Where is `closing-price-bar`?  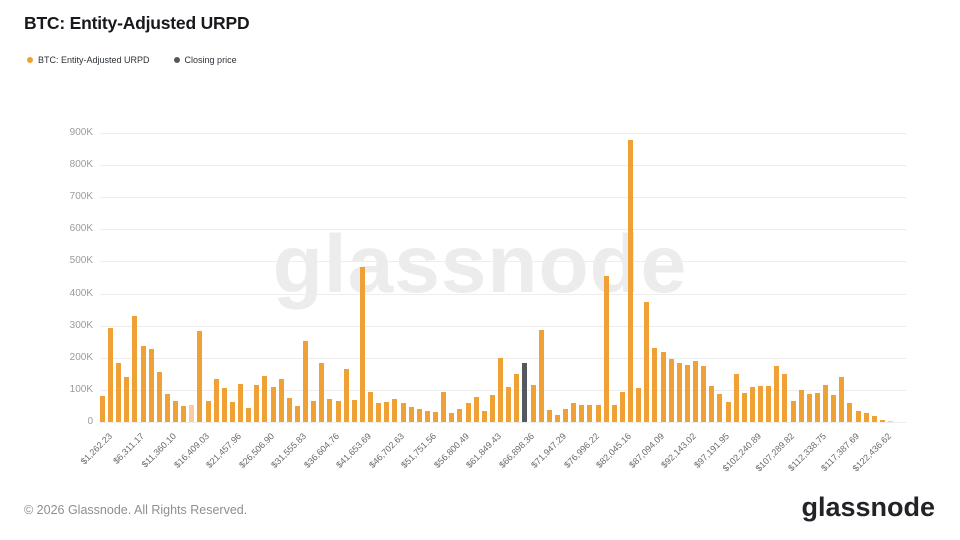 closing-price-bar is located at coordinates (525, 392).